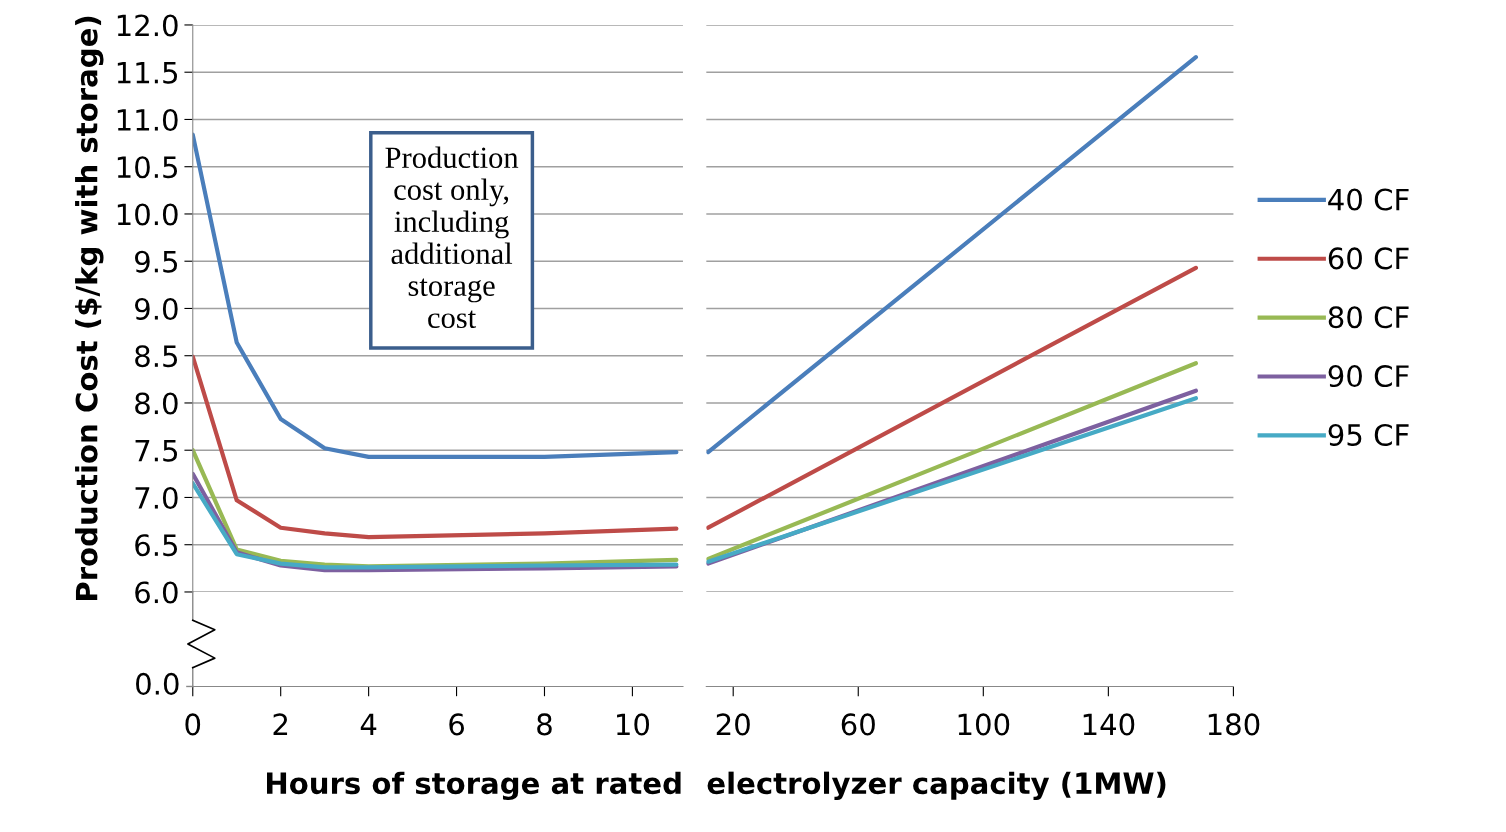 Image resolution: width=1506 pixels, height=832 pixels. What do you see at coordinates (280, 724) in the screenshot?
I see `x-tick-label: 2` at bounding box center [280, 724].